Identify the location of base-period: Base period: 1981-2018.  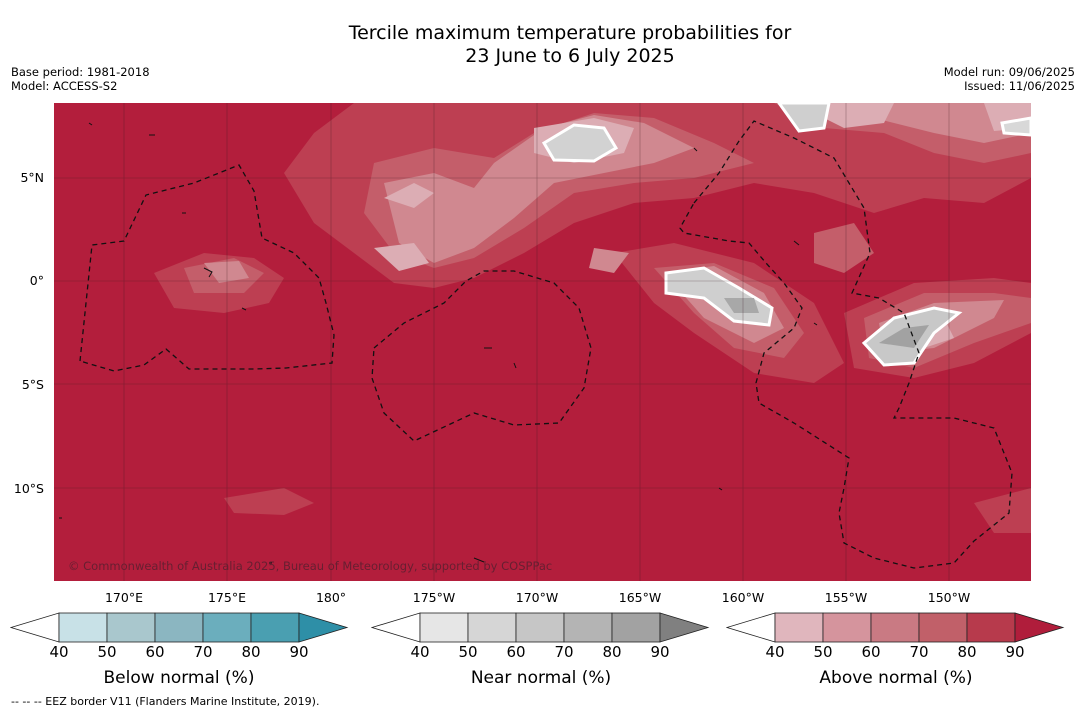
(80, 72).